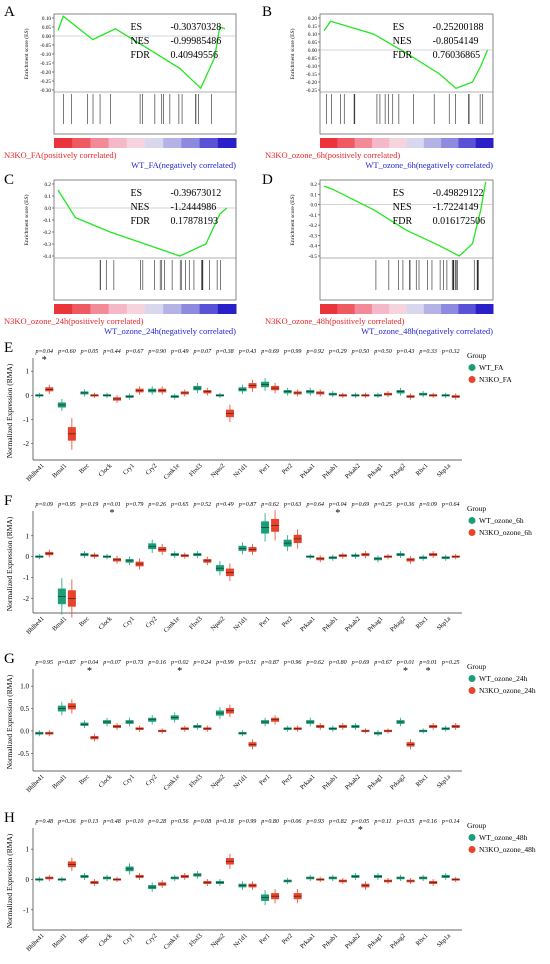 This screenshot has width=550, height=964. I want to click on p-value-label: p=0.02, so click(179, 663).